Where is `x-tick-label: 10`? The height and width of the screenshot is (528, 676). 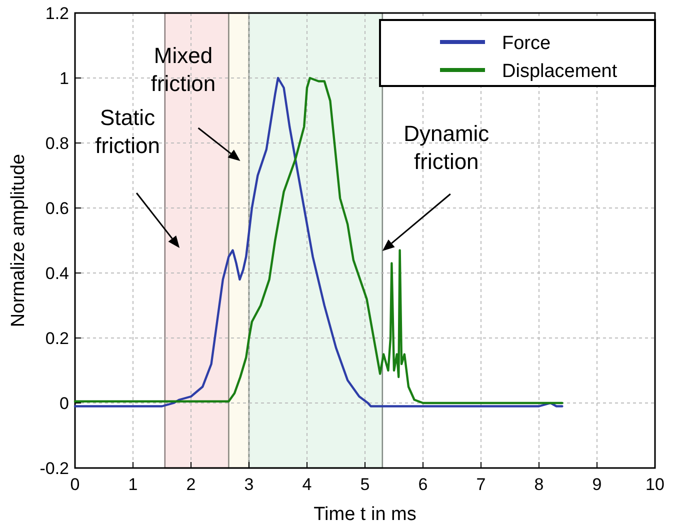 x-tick-label: 10 is located at coordinates (655, 484).